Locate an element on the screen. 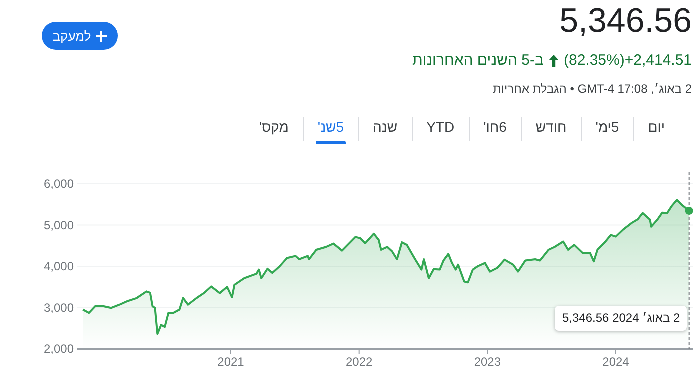 This screenshot has width=699, height=378. x-tick-label: 2023 is located at coordinates (488, 362).